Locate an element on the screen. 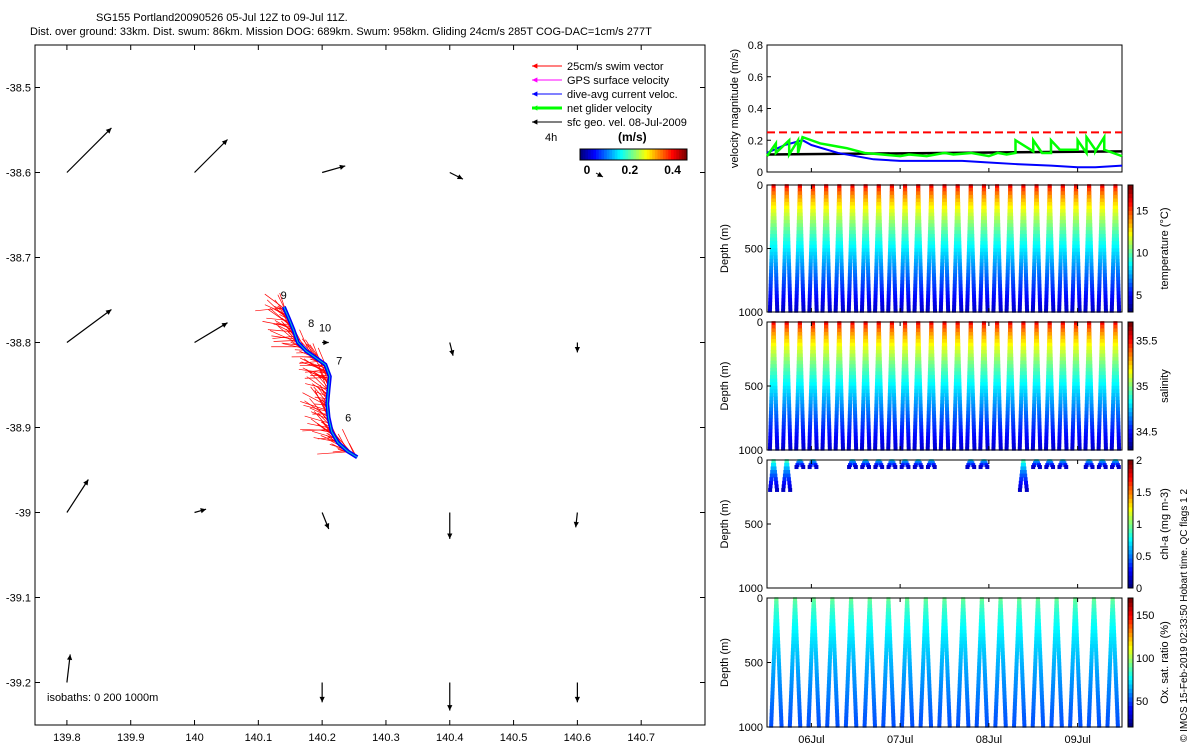 This screenshot has height=750, width=1200. swim-vector is located at coordinates (285, 341).